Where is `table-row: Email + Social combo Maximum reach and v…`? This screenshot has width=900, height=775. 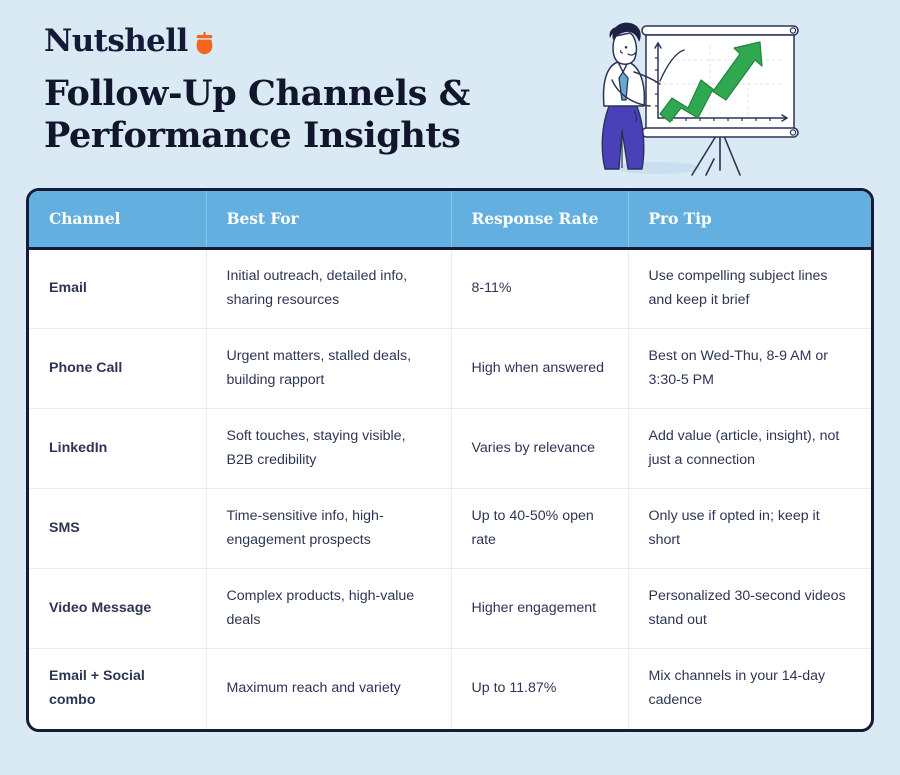 table-row: Email + Social combo Maximum reach and v… is located at coordinates (450, 688).